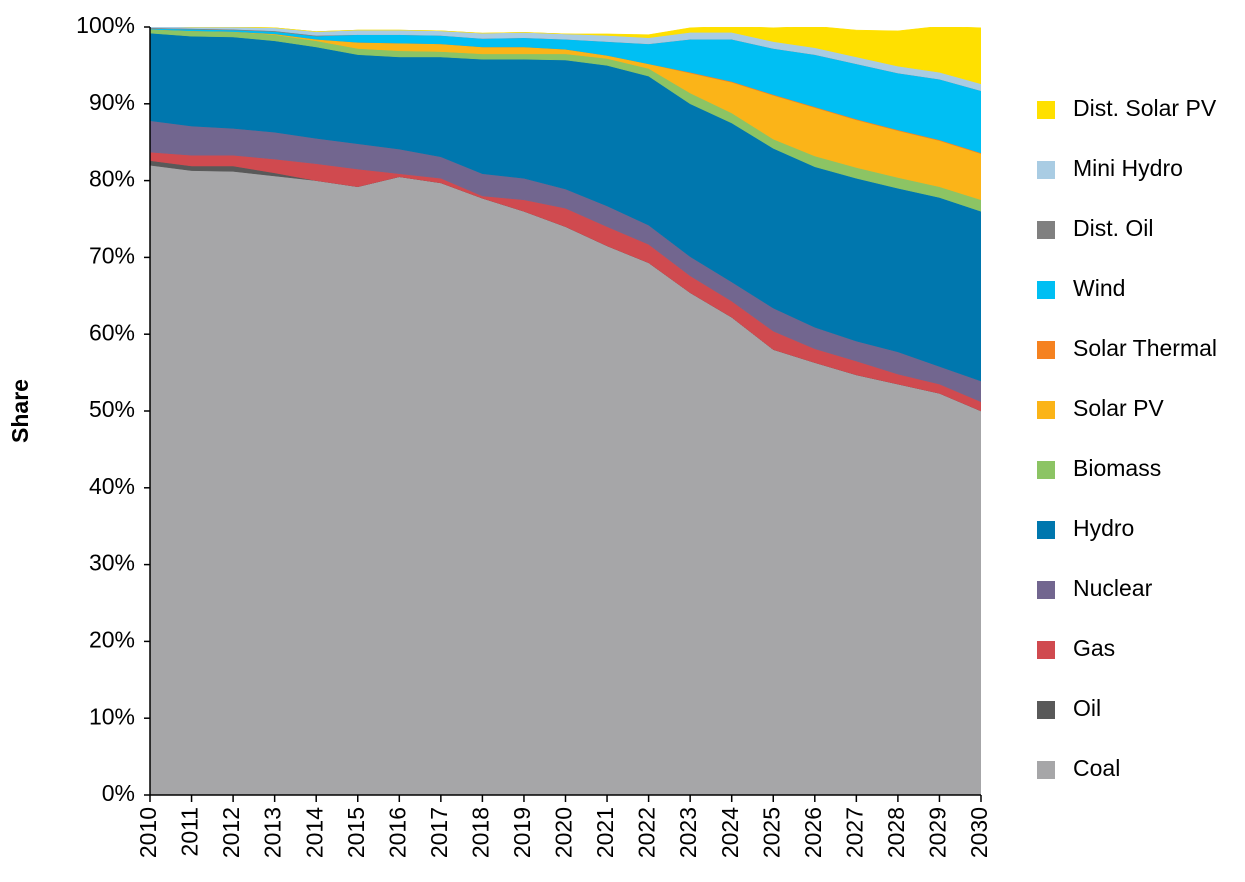 The image size is (1245, 882). Describe the element at coordinates (112, 486) in the screenshot. I see `y-tick-label: 40%` at that location.